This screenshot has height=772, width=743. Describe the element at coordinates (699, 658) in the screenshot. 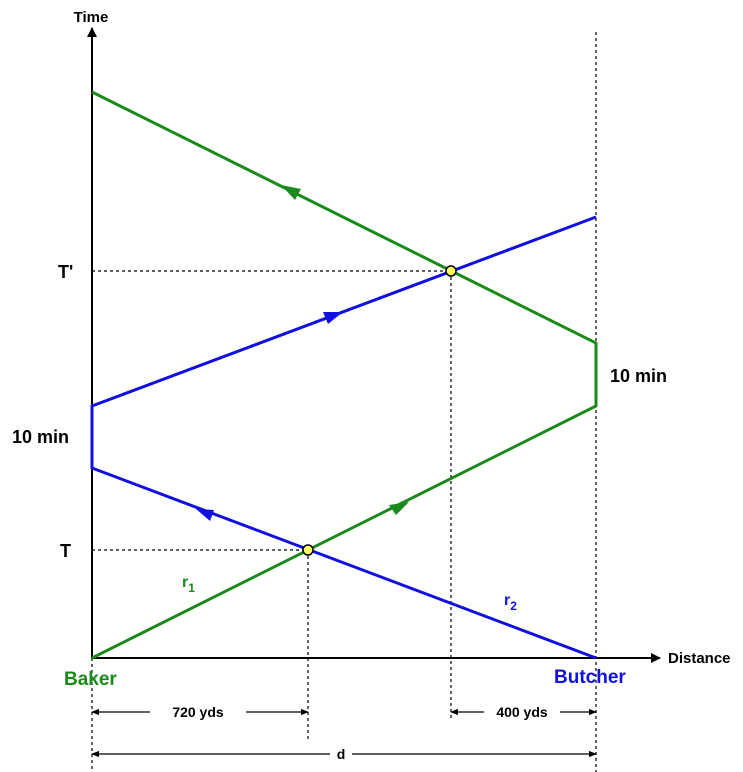

I see `distance-axis-label: Distance` at that location.